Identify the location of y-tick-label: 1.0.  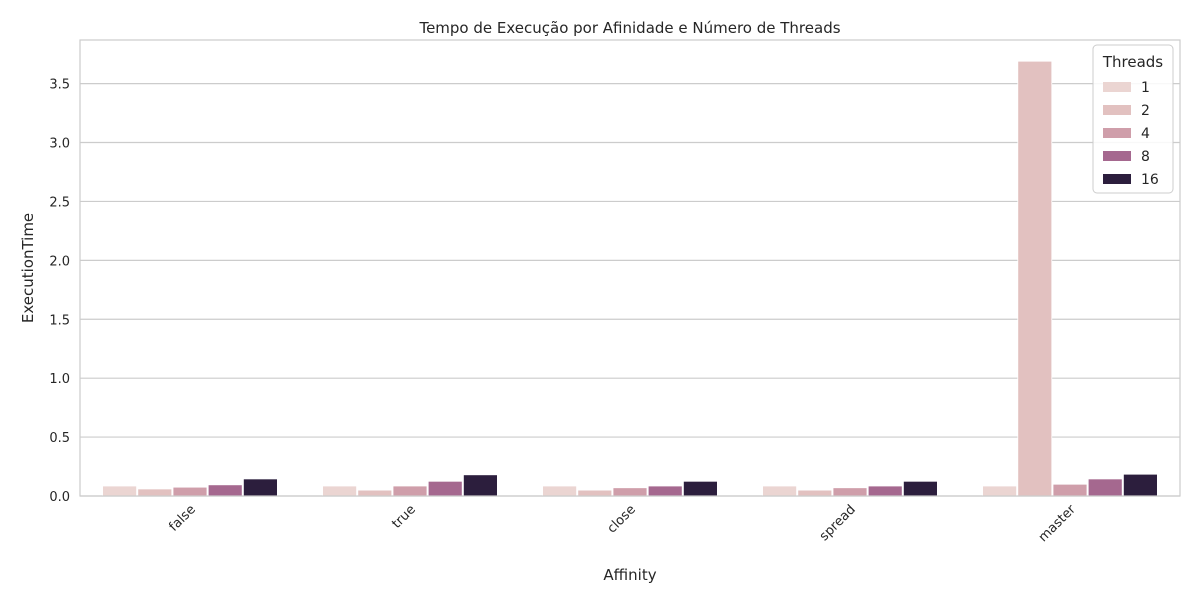
(59, 379).